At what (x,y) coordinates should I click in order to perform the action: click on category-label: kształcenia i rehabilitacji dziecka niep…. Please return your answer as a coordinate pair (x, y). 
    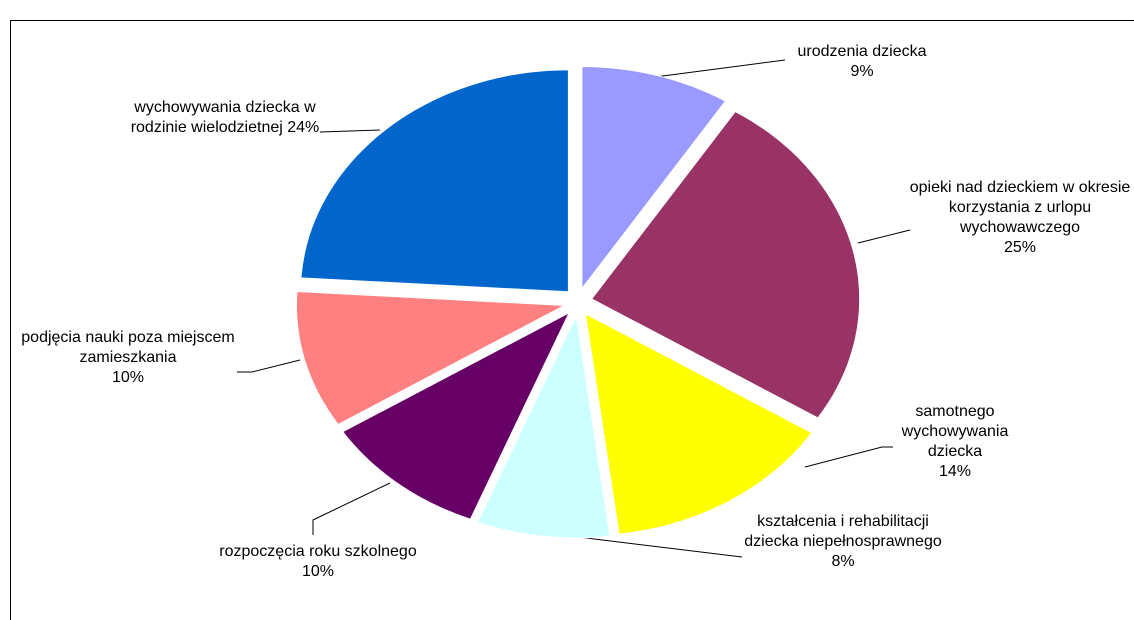
    Looking at the image, I should click on (843, 531).